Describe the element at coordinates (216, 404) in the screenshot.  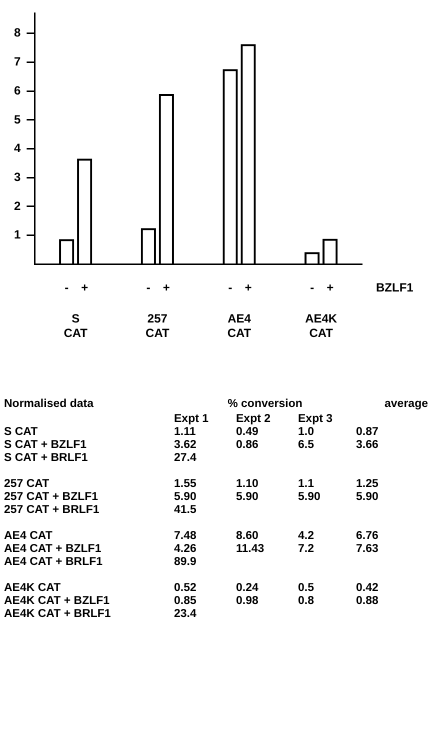
I see `text: Normalised data % conversion average` at that location.